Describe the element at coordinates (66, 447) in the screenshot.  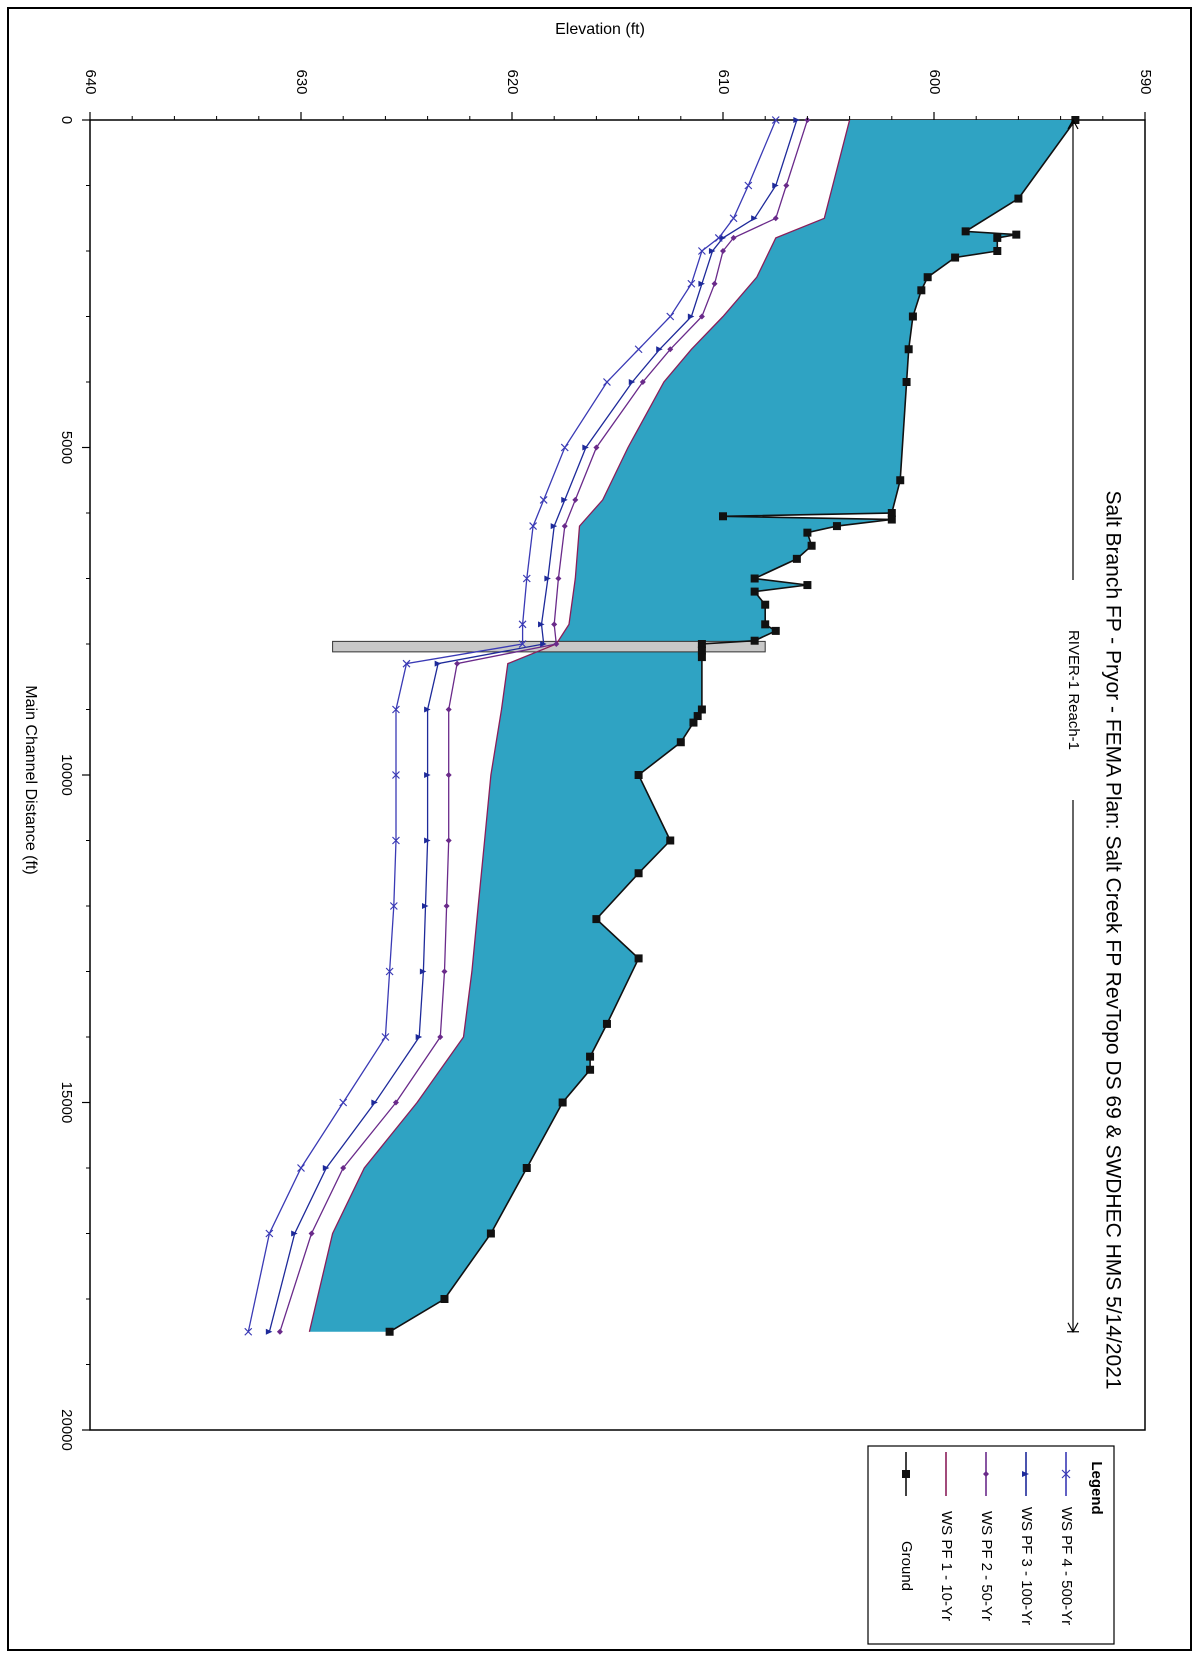
I see `distance-tick-label: 5000` at that location.